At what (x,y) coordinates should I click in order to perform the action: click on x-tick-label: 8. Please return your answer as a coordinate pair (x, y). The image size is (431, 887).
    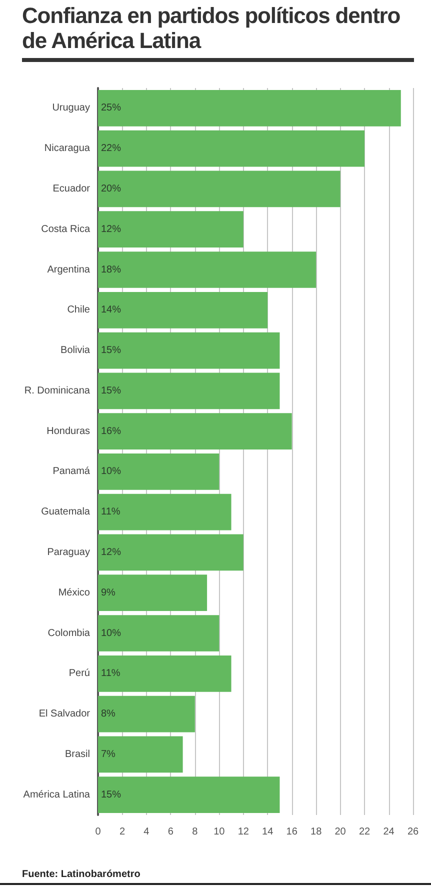
    Looking at the image, I should click on (195, 832).